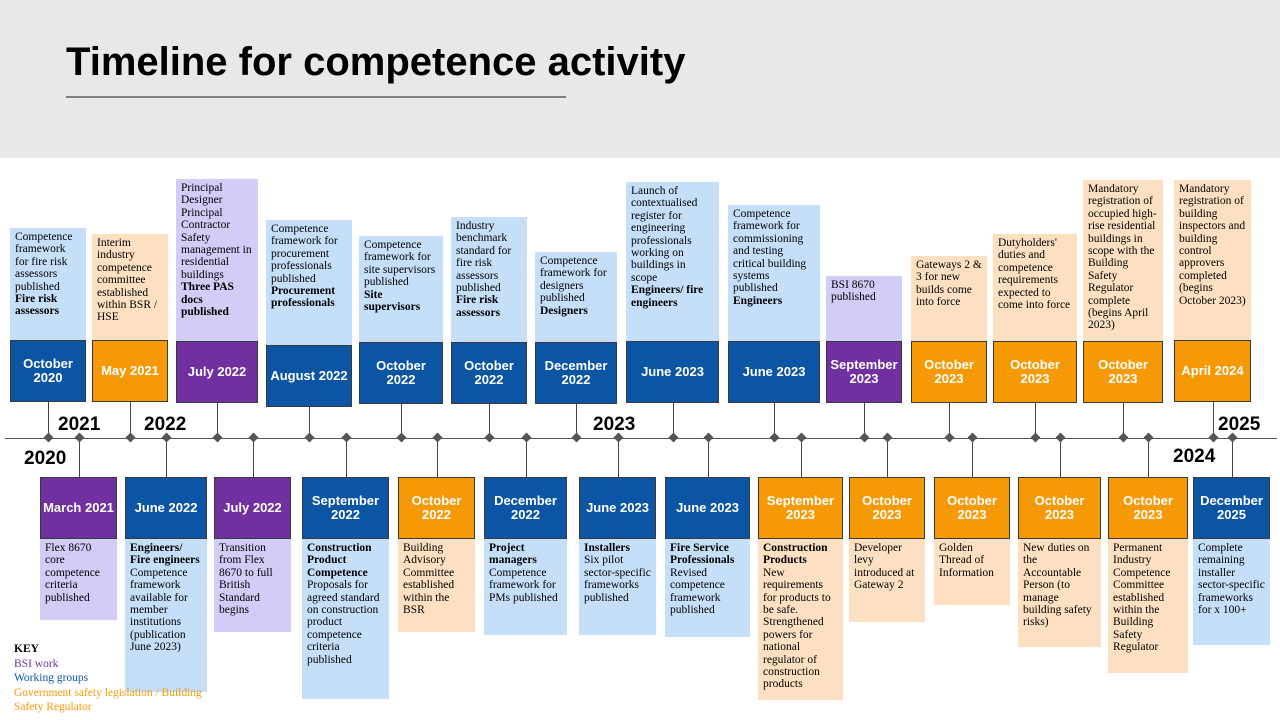  I want to click on key-working-groups: Working groups, so click(51, 678).